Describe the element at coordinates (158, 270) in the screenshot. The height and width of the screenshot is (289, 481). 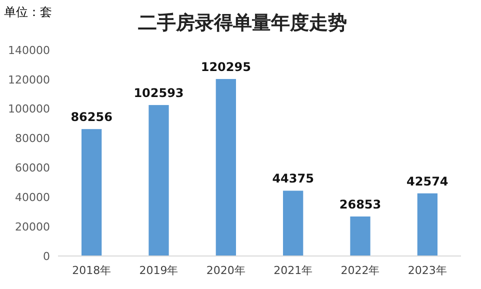
I see `x-tick-label: 2019年` at that location.